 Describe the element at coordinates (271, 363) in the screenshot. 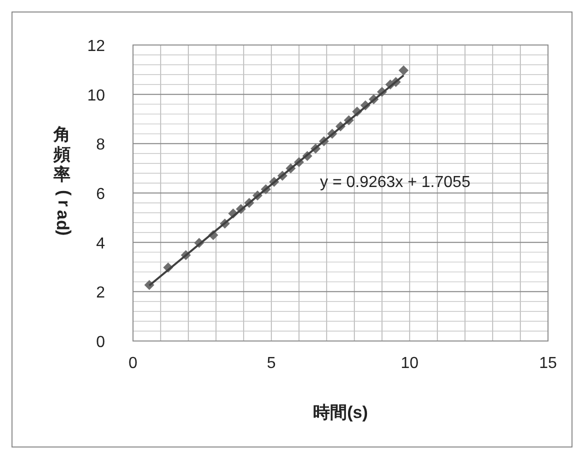

I see `x-tick-label: 5` at that location.